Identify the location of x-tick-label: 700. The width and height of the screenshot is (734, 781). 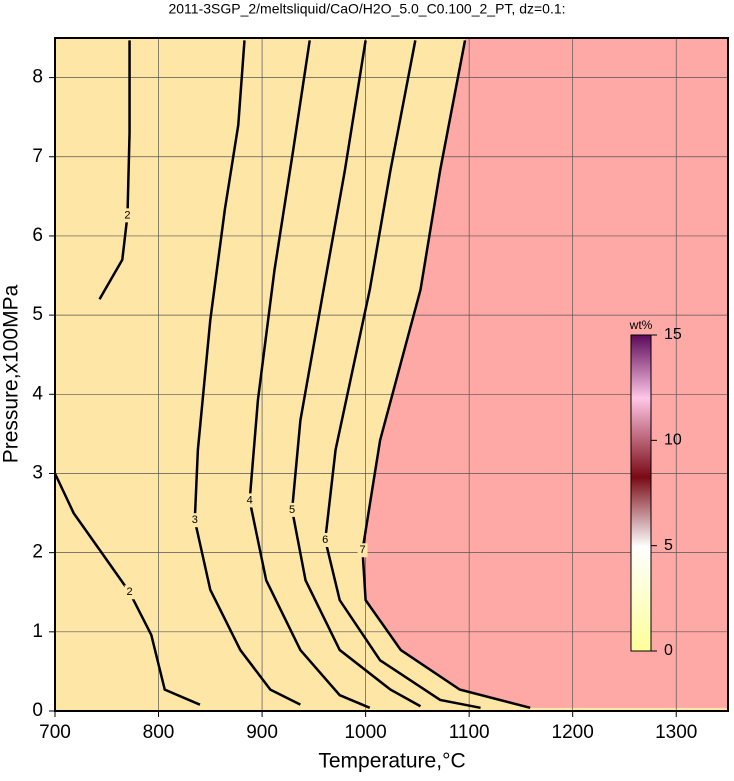
(55, 732).